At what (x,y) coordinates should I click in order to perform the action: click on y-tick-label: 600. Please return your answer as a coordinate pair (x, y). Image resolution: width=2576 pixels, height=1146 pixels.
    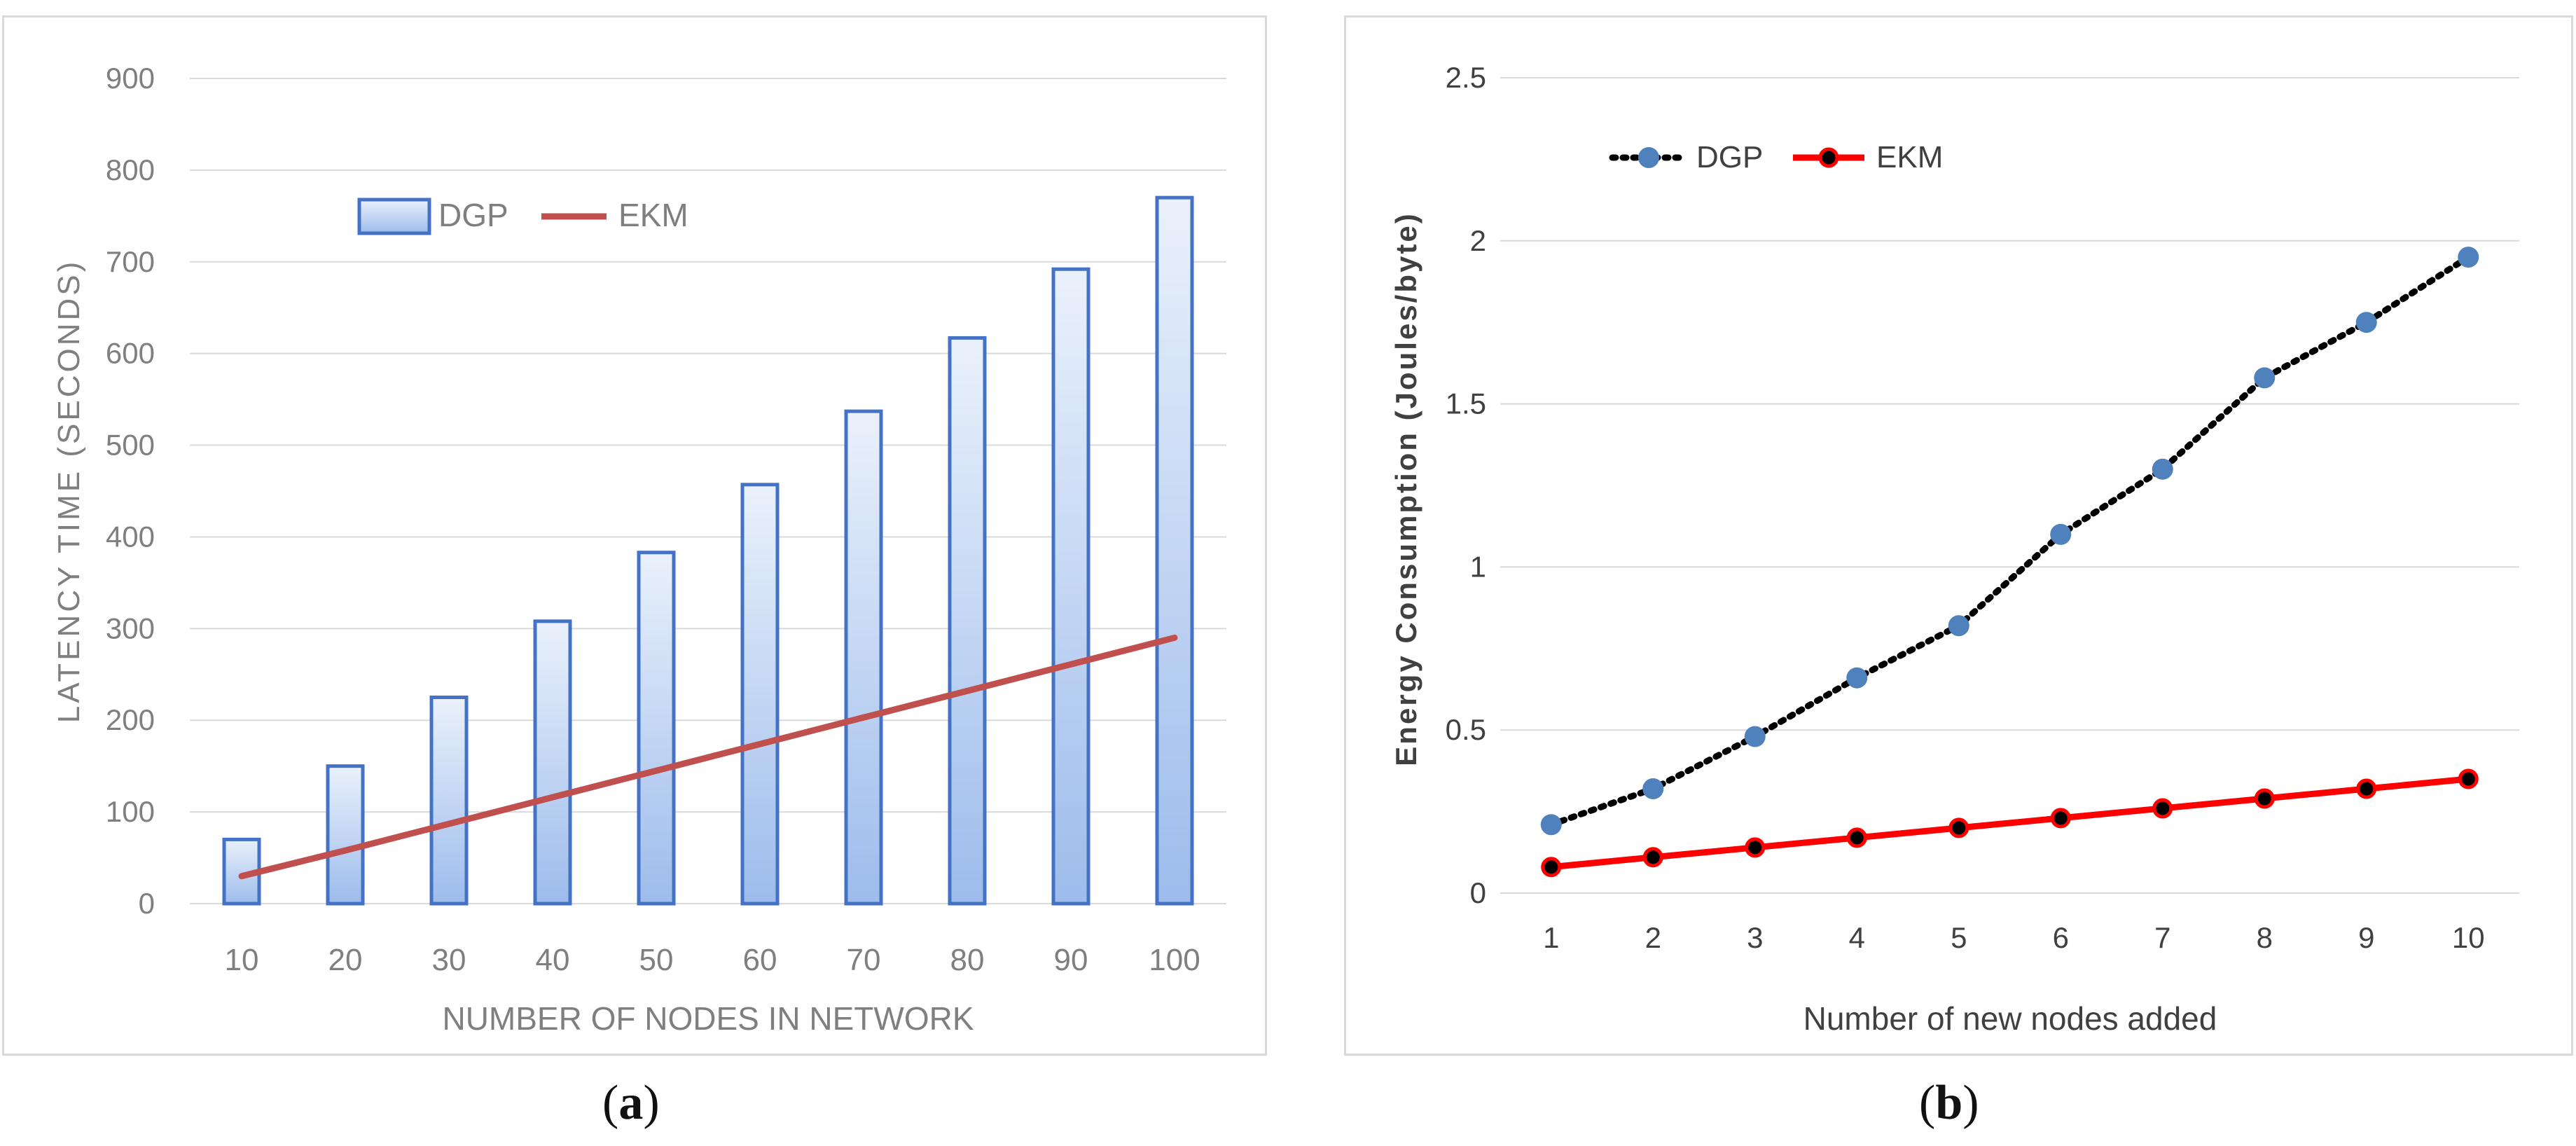
    Looking at the image, I should click on (131, 353).